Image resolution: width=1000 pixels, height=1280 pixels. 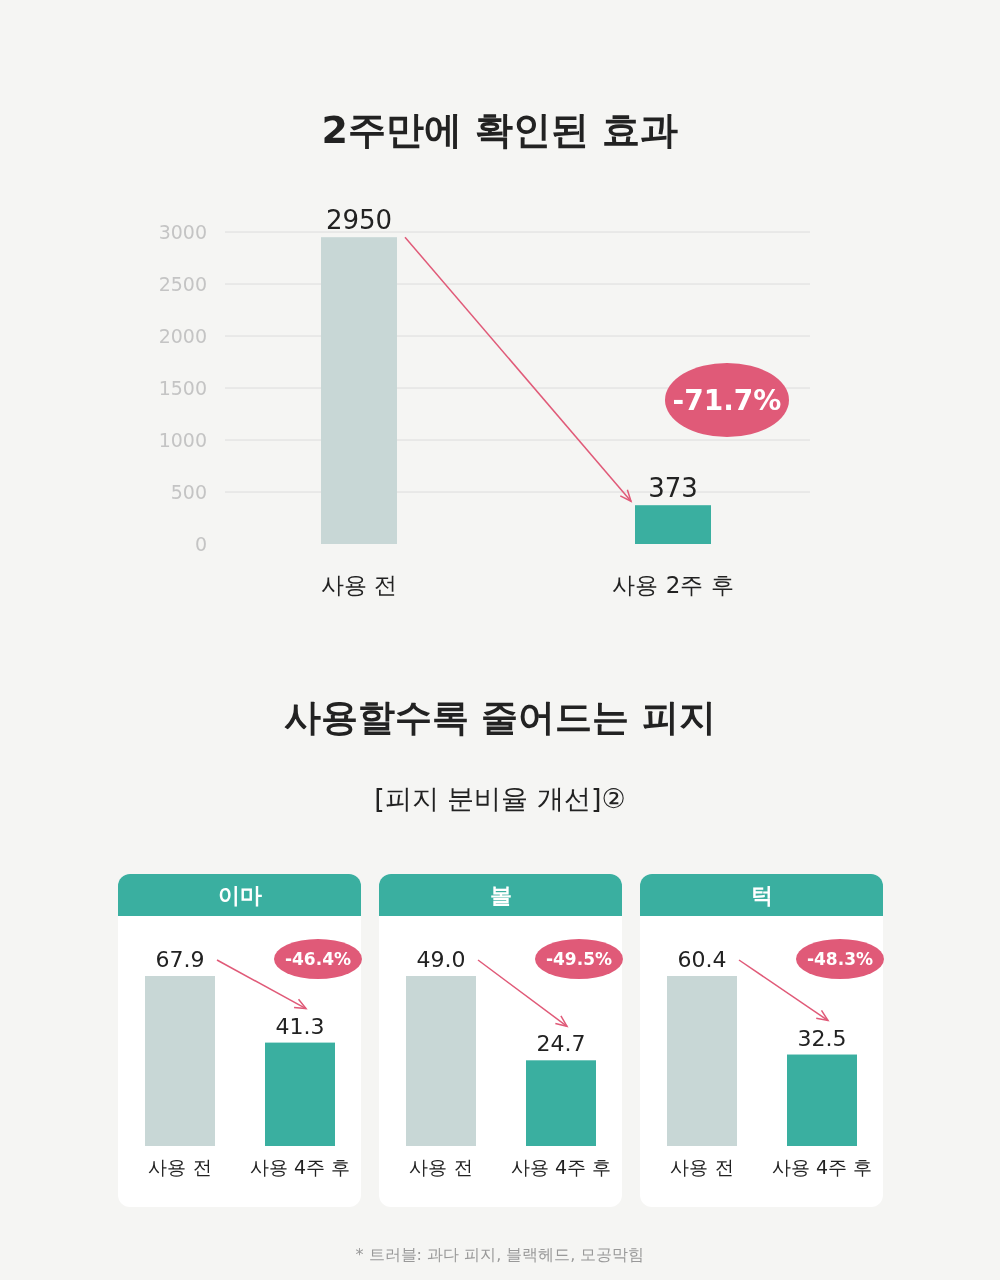 I want to click on data-label: 32.5, so click(x=822, y=1038).